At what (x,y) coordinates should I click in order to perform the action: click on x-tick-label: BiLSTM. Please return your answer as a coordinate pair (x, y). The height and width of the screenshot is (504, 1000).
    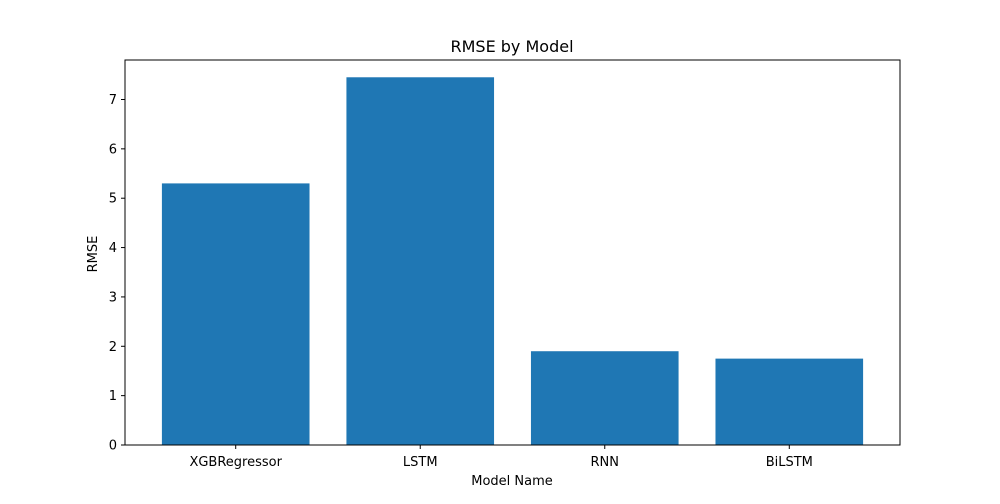
    Looking at the image, I should click on (789, 462).